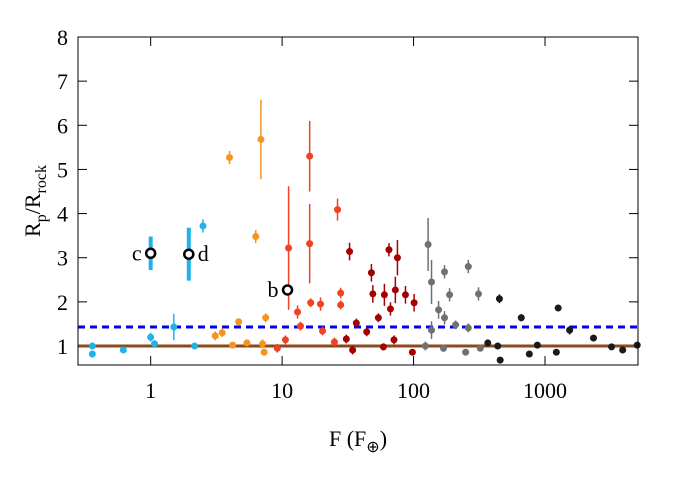  I want to click on x-label-part: F (F, so click(347, 438).